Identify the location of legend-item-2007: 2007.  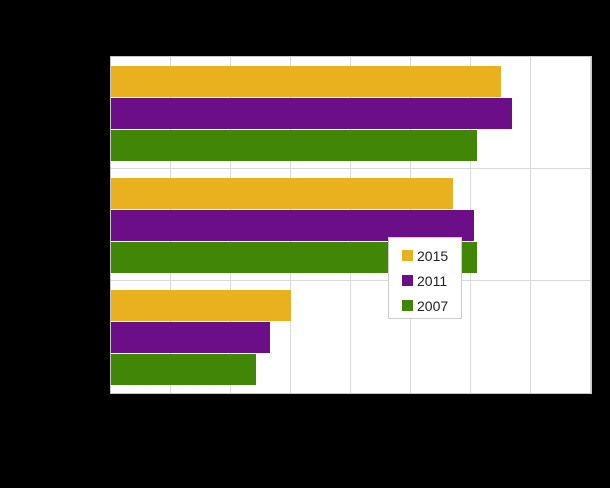
(425, 305).